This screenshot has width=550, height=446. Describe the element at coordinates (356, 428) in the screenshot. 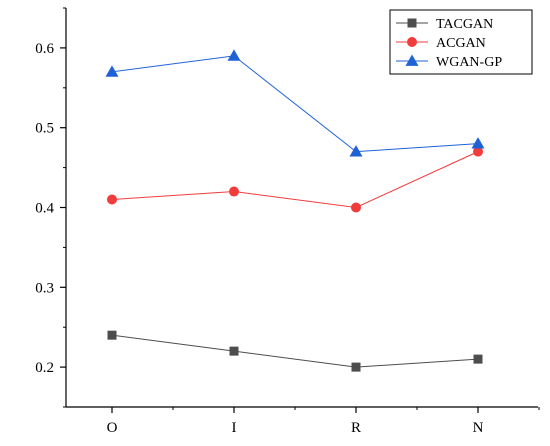

I see `x-tick-label: R` at that location.